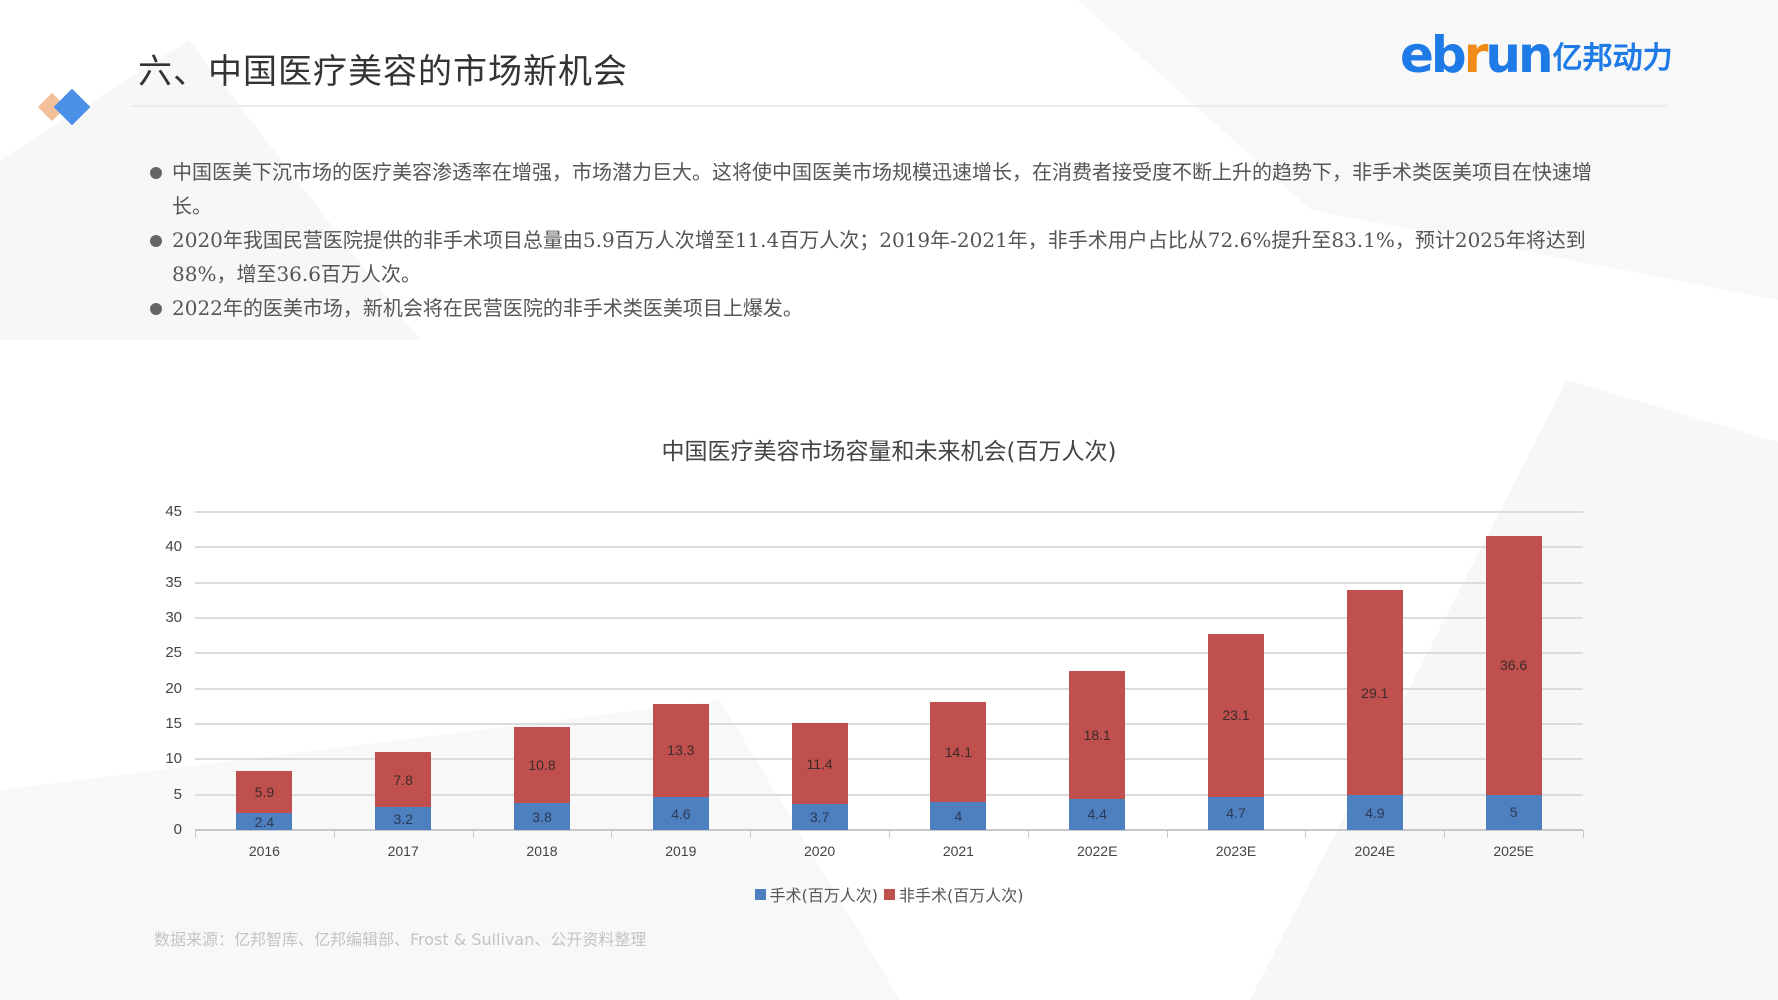  I want to click on bar-segment-non-surgical: 18.1, so click(1097, 735).